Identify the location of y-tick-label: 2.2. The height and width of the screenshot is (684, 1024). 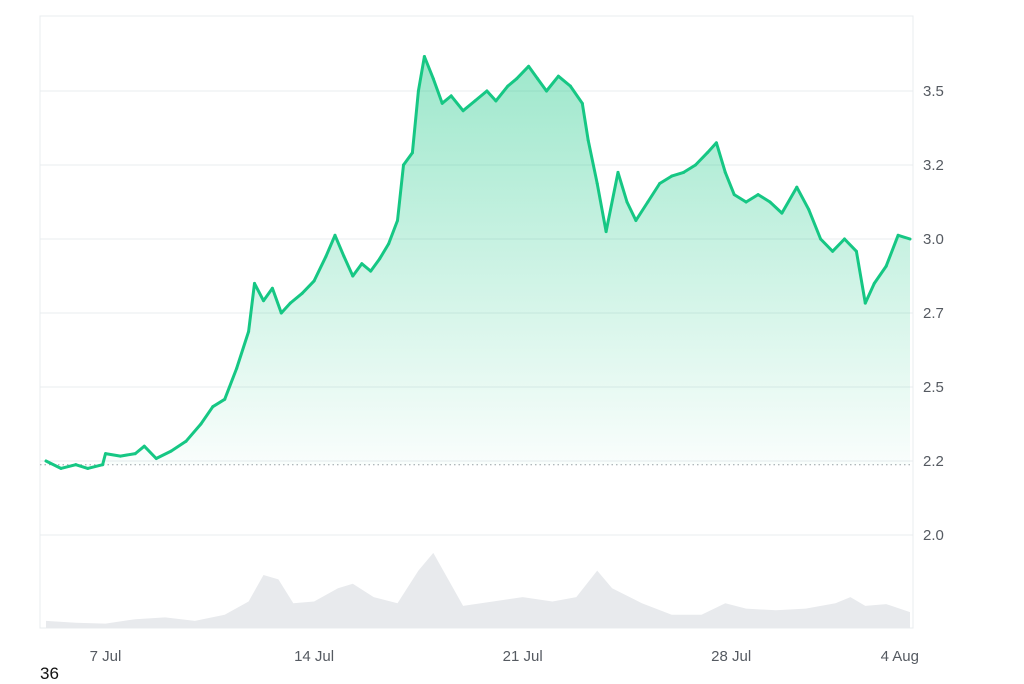
(933, 461).